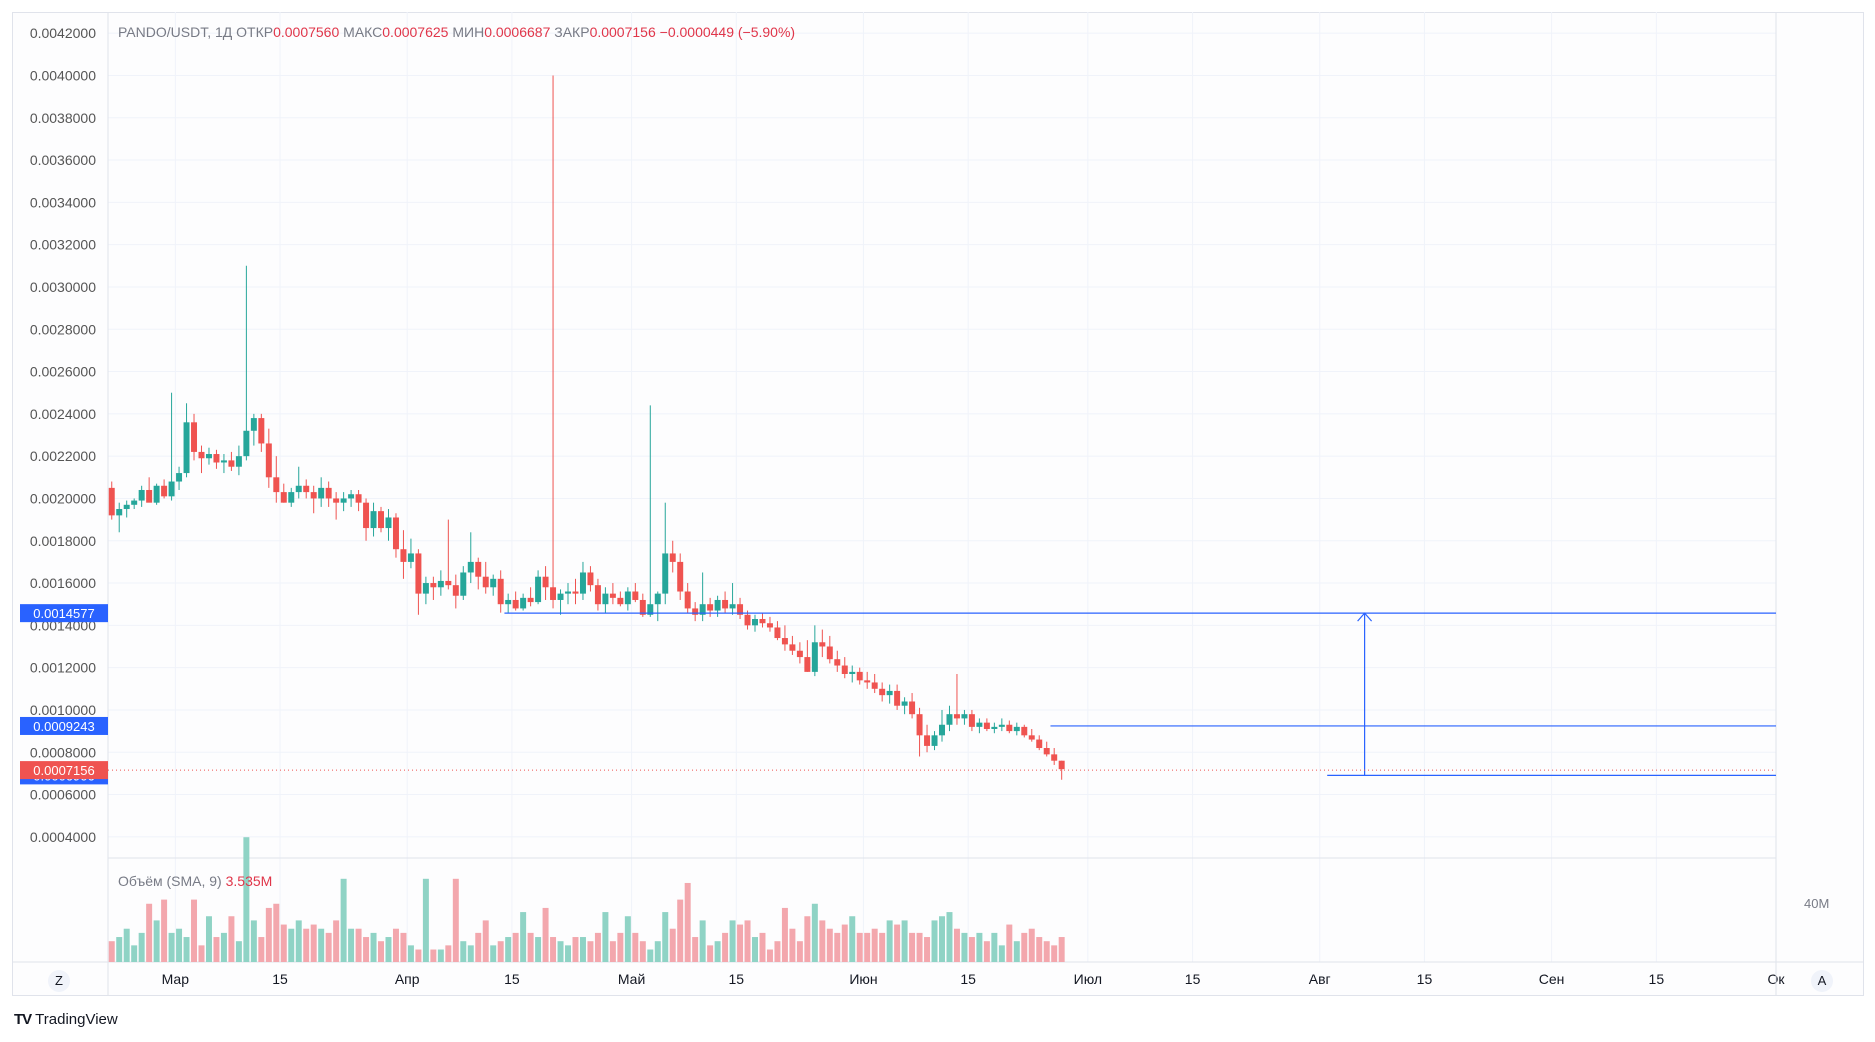  What do you see at coordinates (572, 32) in the screenshot?
I see `close-label: ЗАКР` at bounding box center [572, 32].